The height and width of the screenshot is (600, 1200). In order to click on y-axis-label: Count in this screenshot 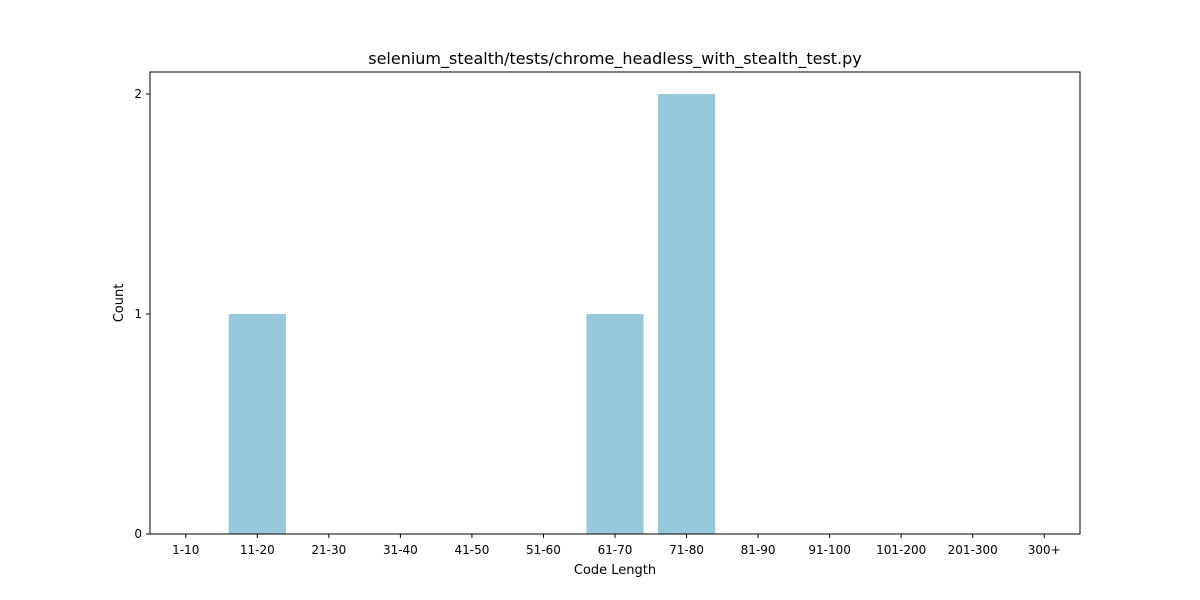, I will do `click(119, 303)`.